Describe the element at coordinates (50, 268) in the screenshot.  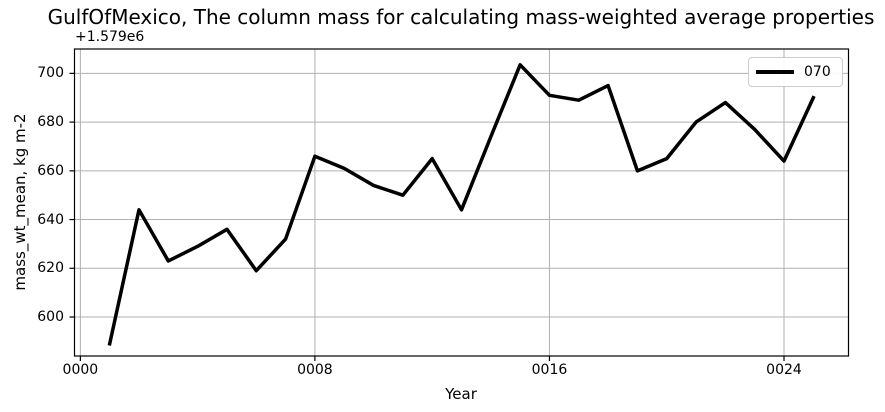
I see `y-tick-label: 620` at that location.